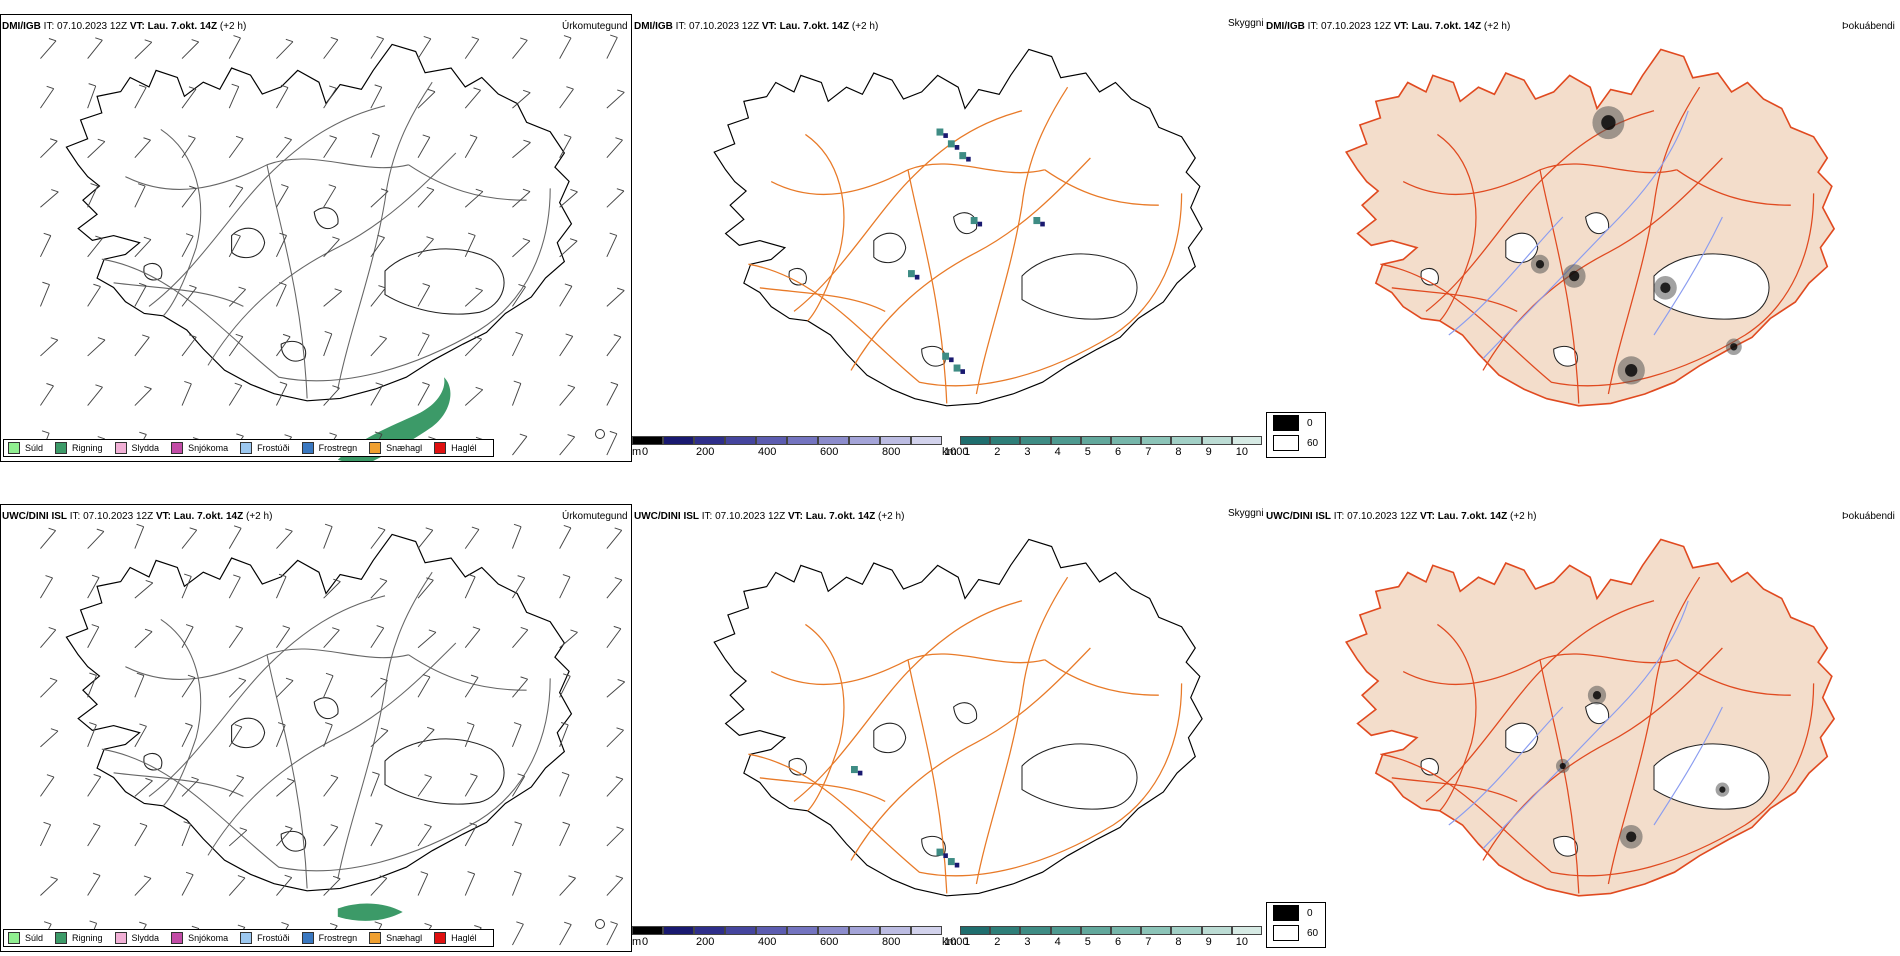 The width and height of the screenshot is (1900, 956). What do you see at coordinates (1296, 913) in the screenshot?
I see `fog-legend-item: 0` at bounding box center [1296, 913].